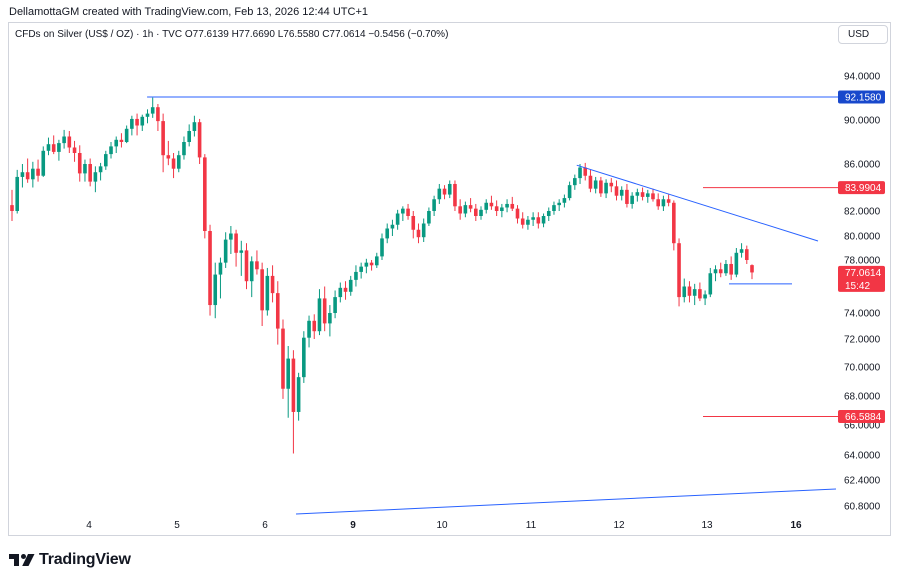  What do you see at coordinates (22, 560) in the screenshot?
I see `tradingview-logo-icon` at bounding box center [22, 560].